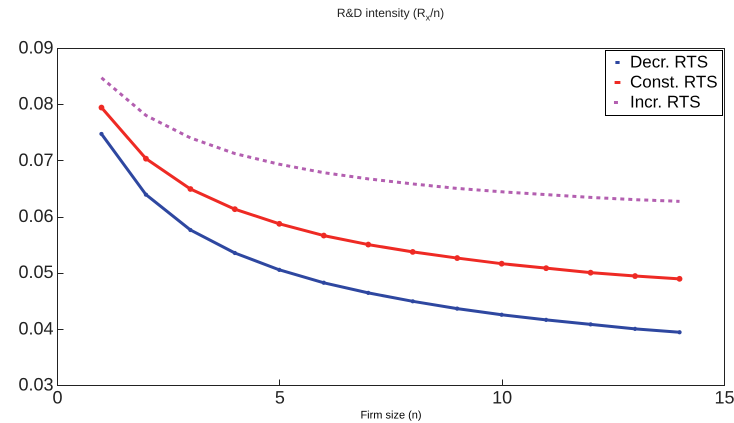 This screenshot has height=423, width=734. Describe the element at coordinates (279, 398) in the screenshot. I see `x-tick-label: 5` at that location.